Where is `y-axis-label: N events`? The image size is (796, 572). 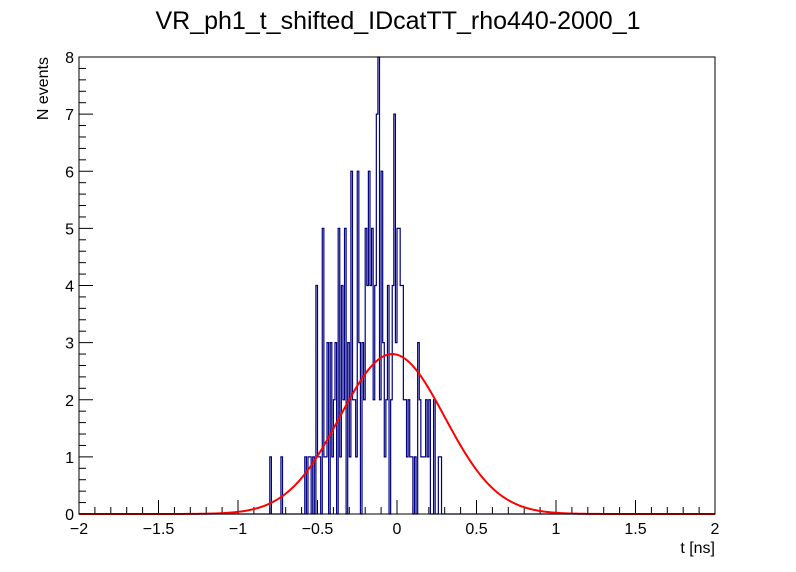 y-axis-label: N events is located at coordinates (43, 88).